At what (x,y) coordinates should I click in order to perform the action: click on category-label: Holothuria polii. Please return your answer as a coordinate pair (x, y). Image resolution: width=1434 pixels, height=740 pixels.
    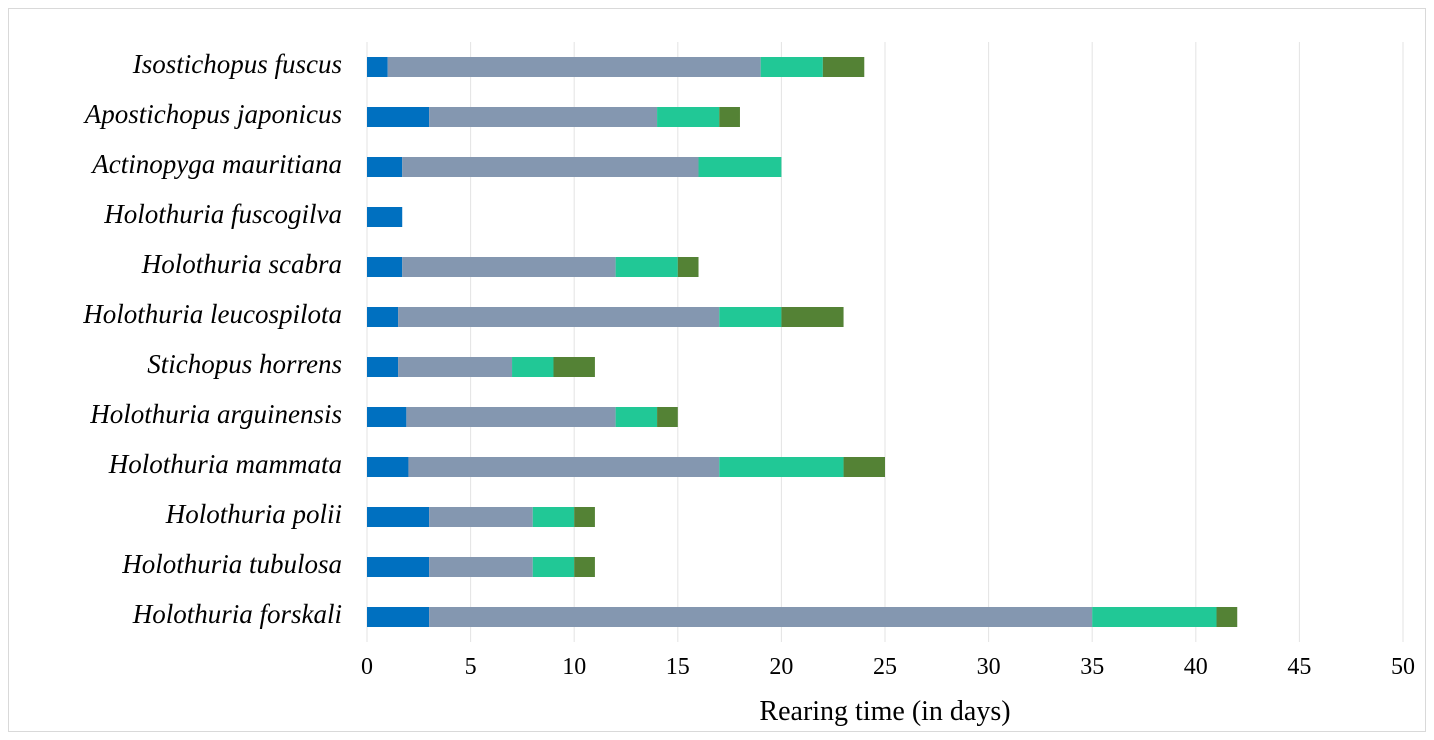
    Looking at the image, I should click on (253, 514).